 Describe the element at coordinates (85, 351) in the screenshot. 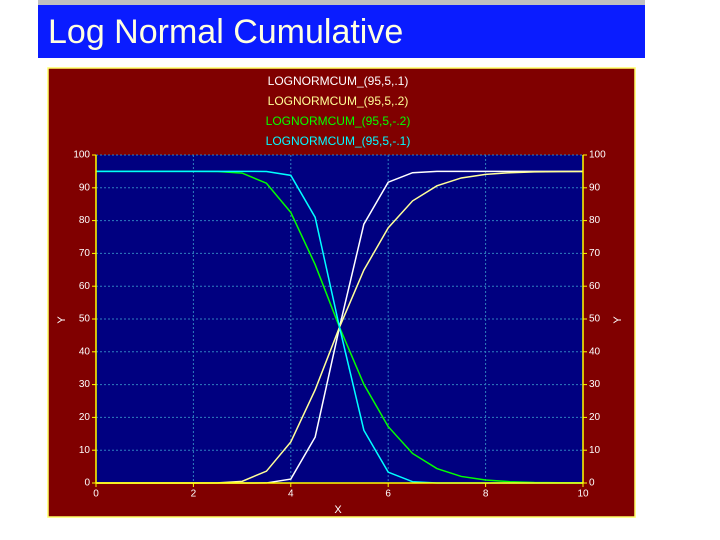

I see `y-tick-label: 40` at that location.